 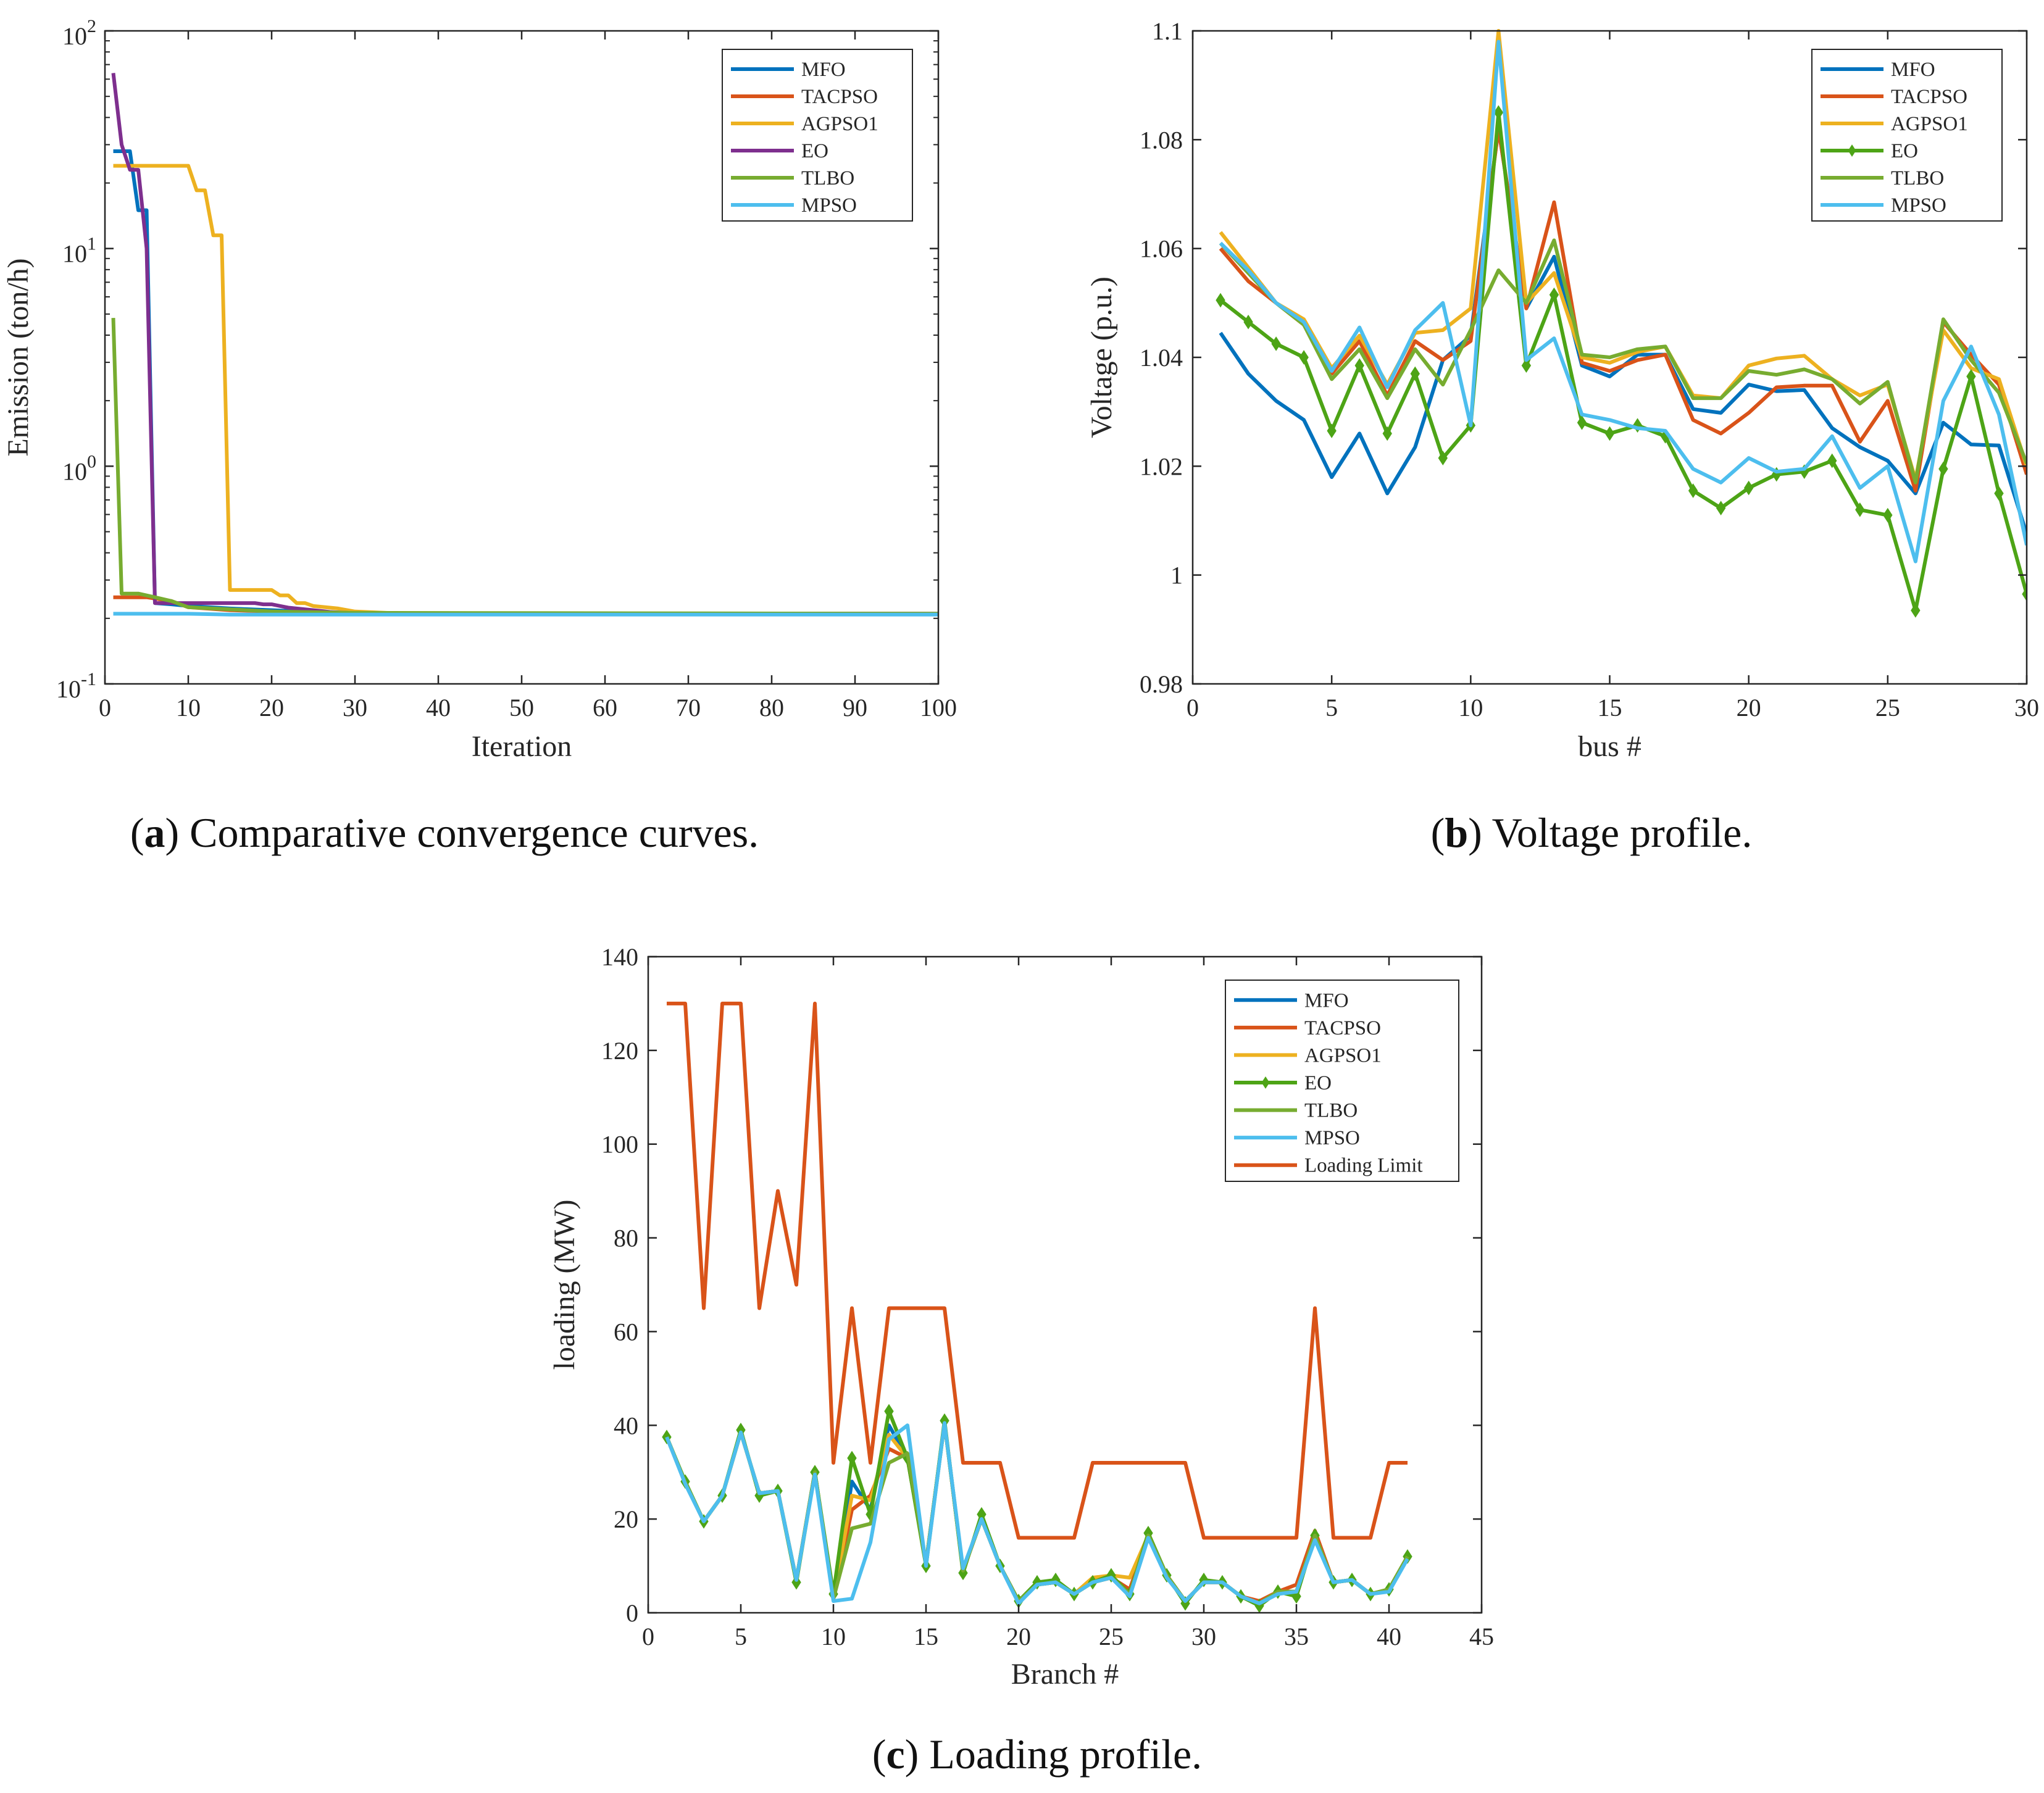 I want to click on series-tlbo, so click(x=1623, y=362).